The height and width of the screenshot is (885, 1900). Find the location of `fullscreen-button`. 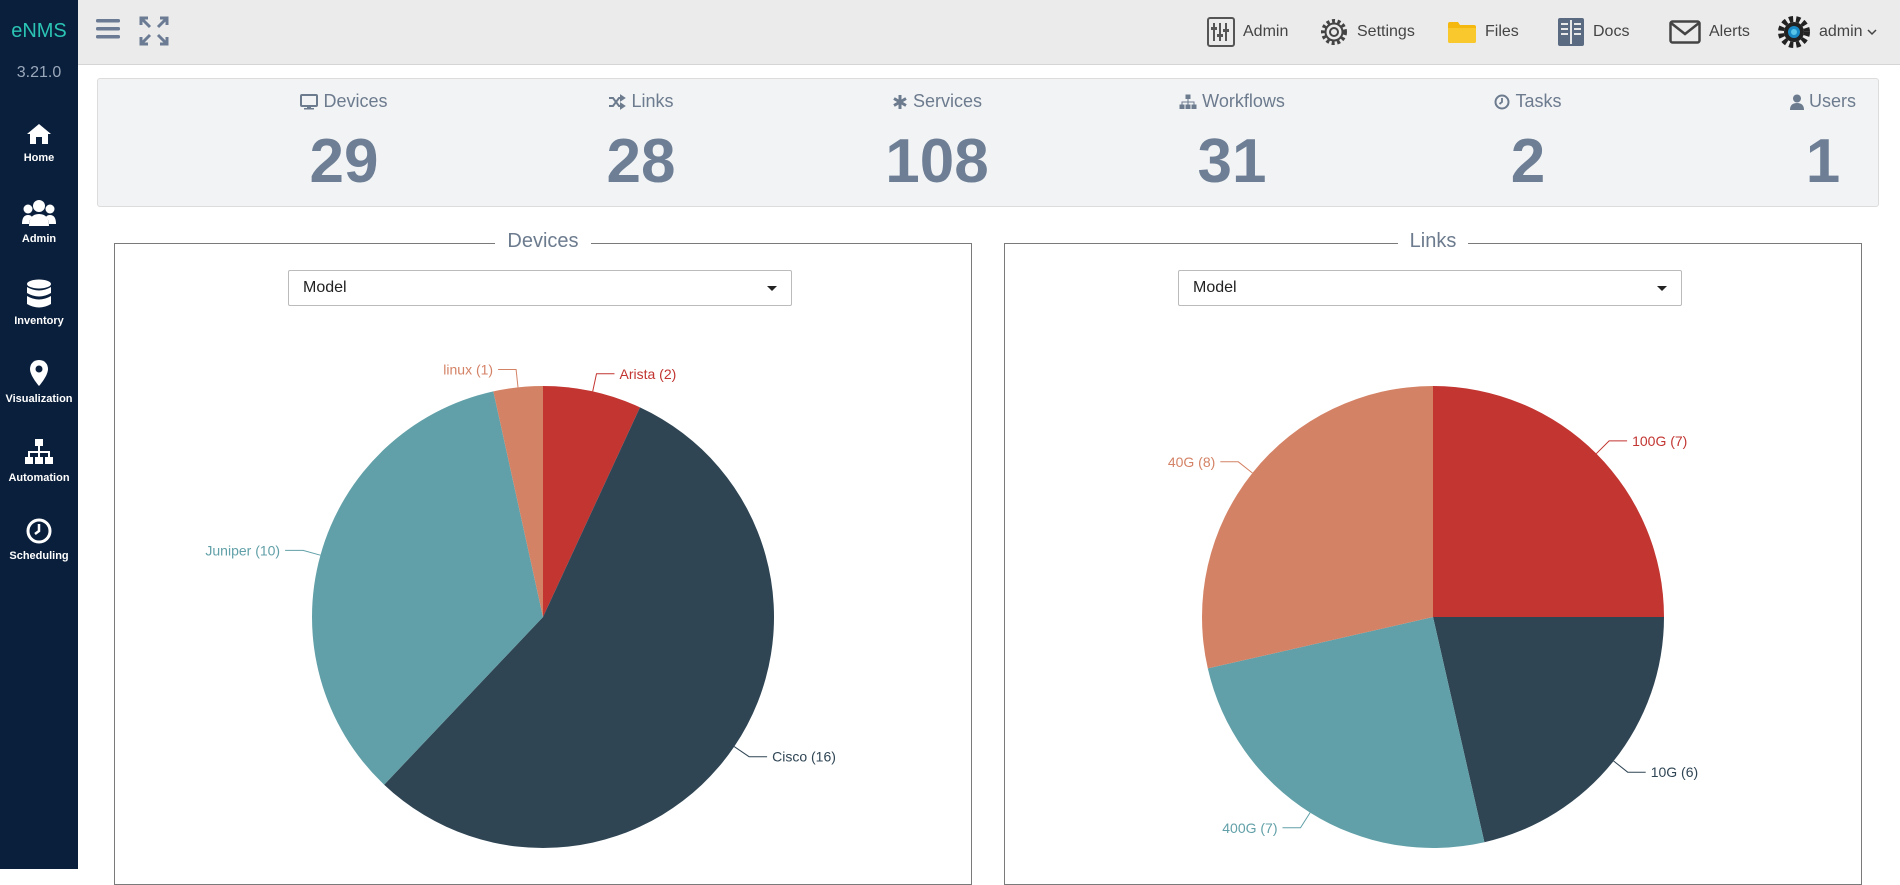

fullscreen-button is located at coordinates (154, 33).